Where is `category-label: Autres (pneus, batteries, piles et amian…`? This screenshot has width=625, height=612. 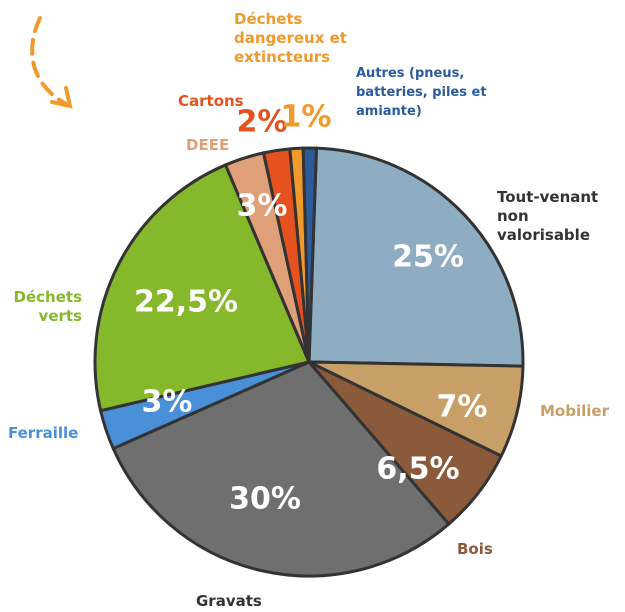 category-label: Autres (pneus, batteries, piles et amian… is located at coordinates (421, 92).